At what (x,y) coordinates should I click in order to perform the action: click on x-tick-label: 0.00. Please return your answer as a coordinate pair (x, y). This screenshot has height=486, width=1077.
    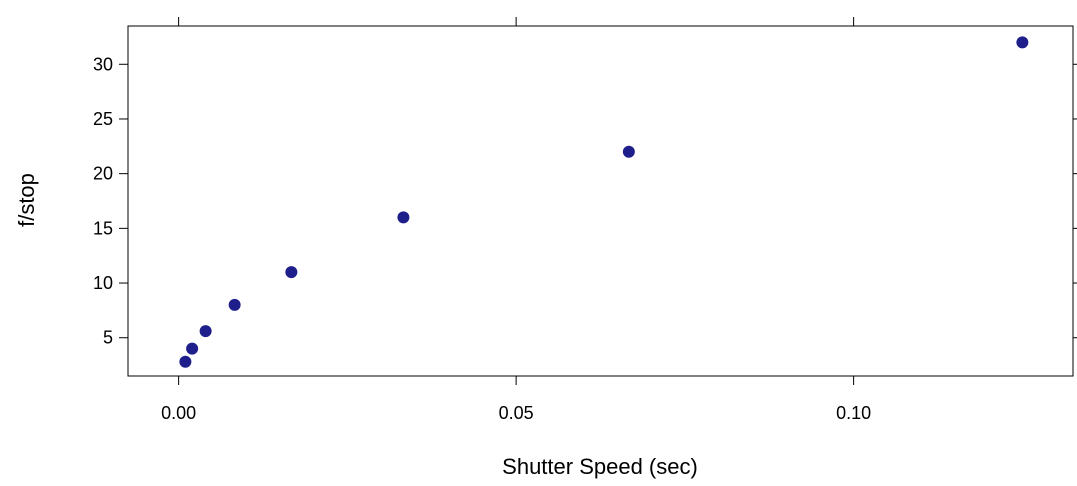
    Looking at the image, I should click on (178, 413).